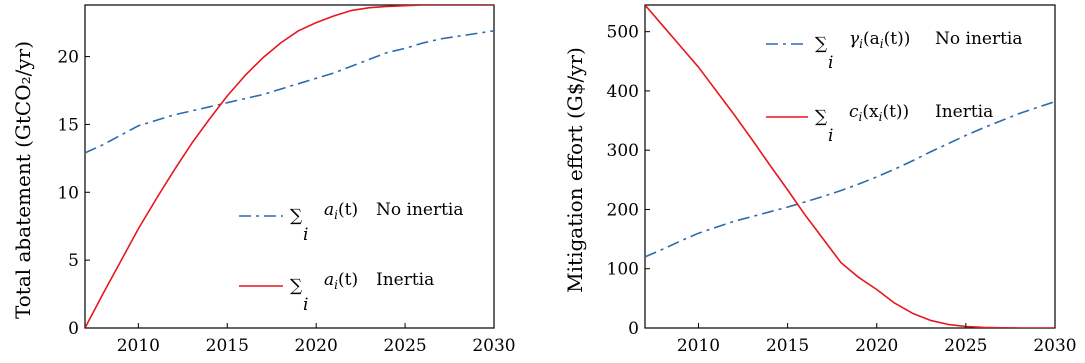 Image resolution: width=1085 pixels, height=363 pixels. Describe the element at coordinates (420, 210) in the screenshot. I see `left-legend-text-no-inertia: No inertia` at that location.